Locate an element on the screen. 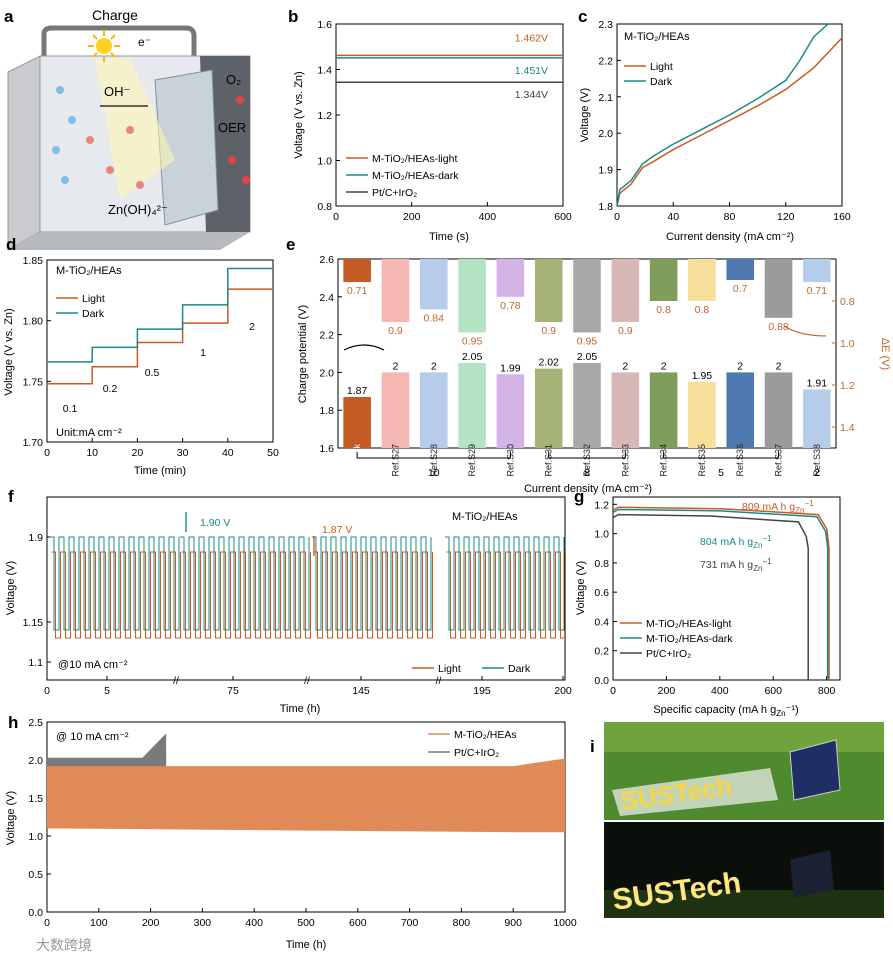 Image resolution: width=893 pixels, height=959 pixels. panel-d-step-label: 0.5 is located at coordinates (152, 373).